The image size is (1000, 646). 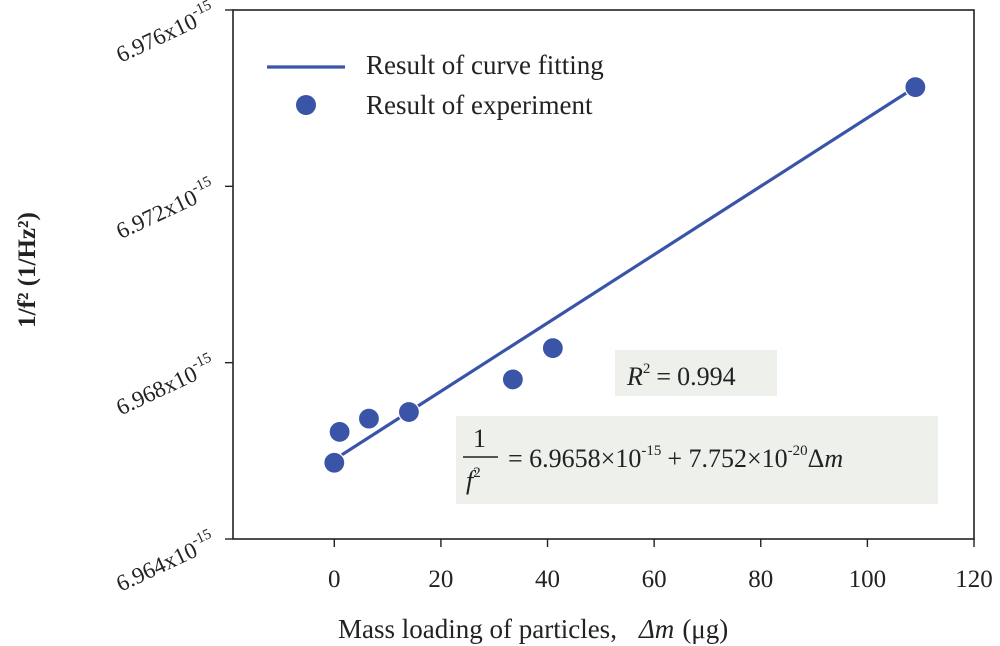 I want to click on eq-rhs-intercept: = 6.9658×10, so click(x=574, y=458).